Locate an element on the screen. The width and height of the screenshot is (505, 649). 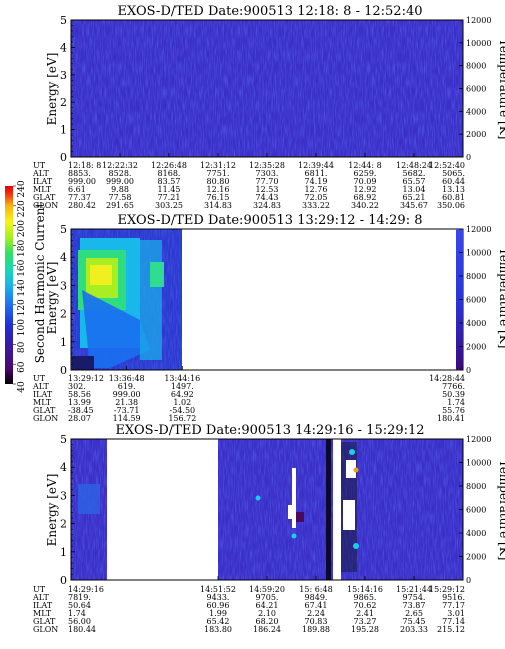
y2-tick-label: 0 is located at coordinates (468, 580).